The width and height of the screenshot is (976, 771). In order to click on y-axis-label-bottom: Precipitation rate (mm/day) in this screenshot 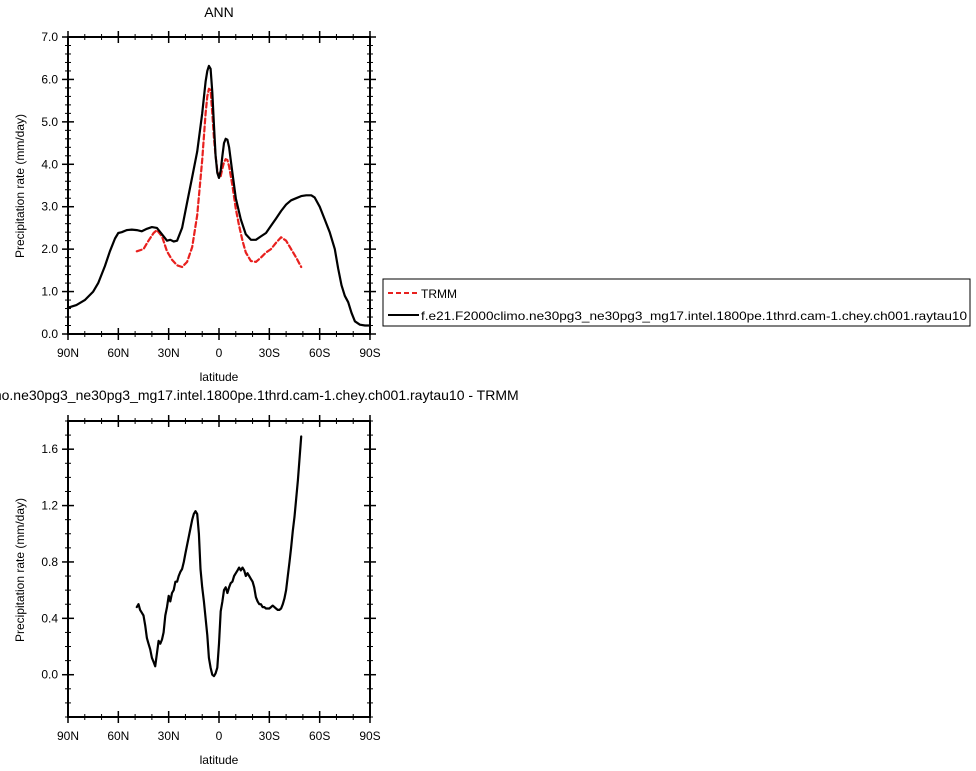, I will do `click(20, 570)`.